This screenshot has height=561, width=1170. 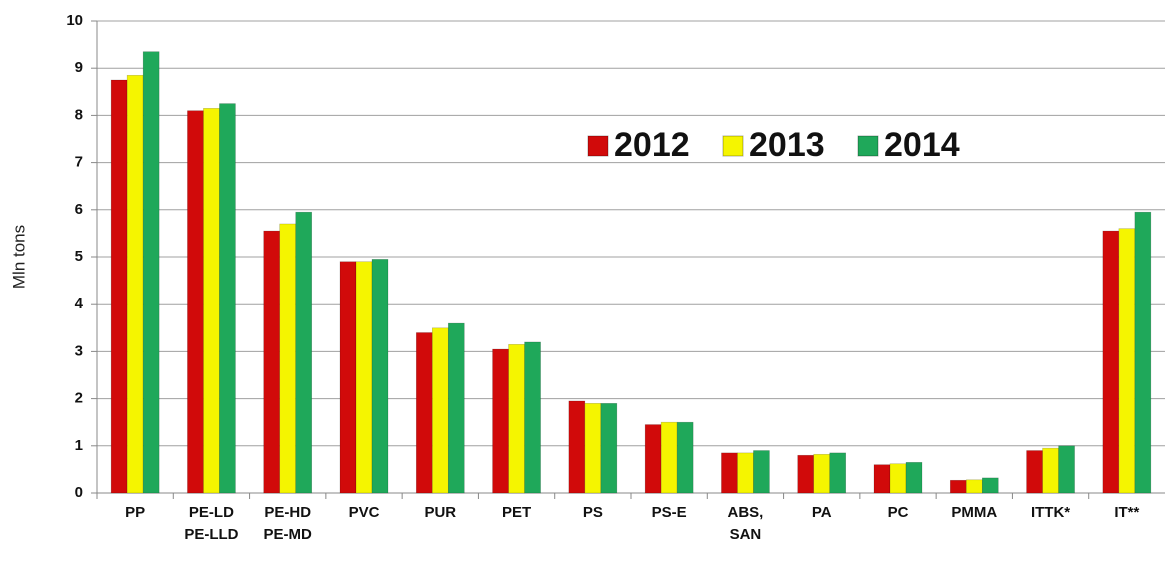 What do you see at coordinates (79, 256) in the screenshot?
I see `y-tick-label: 5` at bounding box center [79, 256].